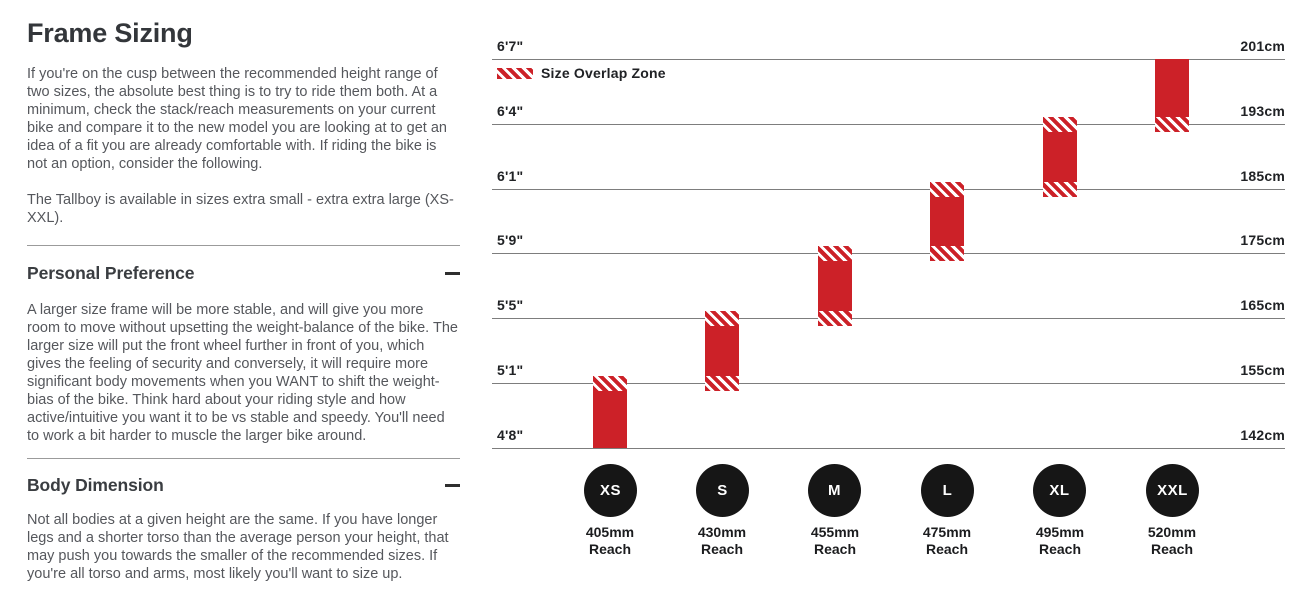 The width and height of the screenshot is (1313, 589). I want to click on height-tick-cm: 165cm, so click(1262, 305).